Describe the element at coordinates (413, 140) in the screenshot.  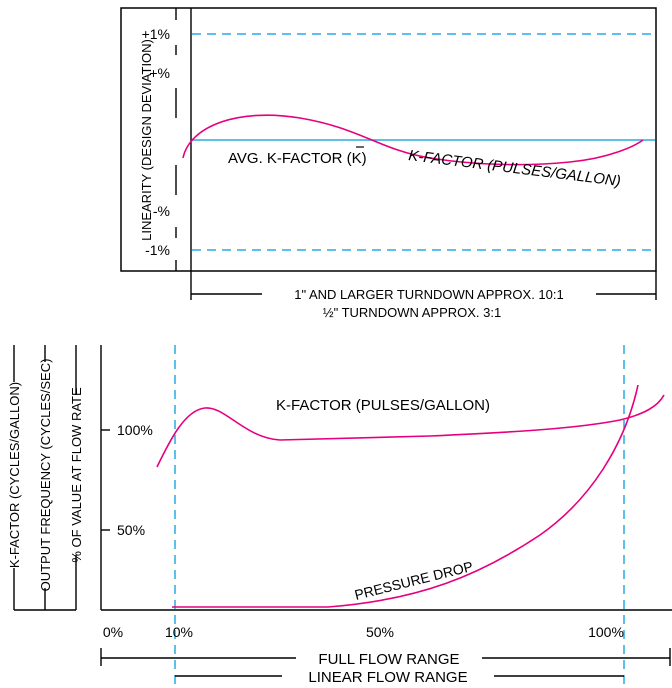
I see `kfactor-linearity-curve` at that location.